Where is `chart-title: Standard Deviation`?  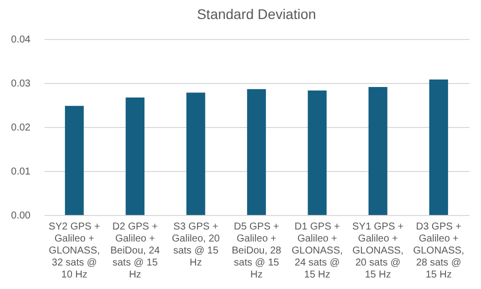 chart-title: Standard Deviation is located at coordinates (256, 14).